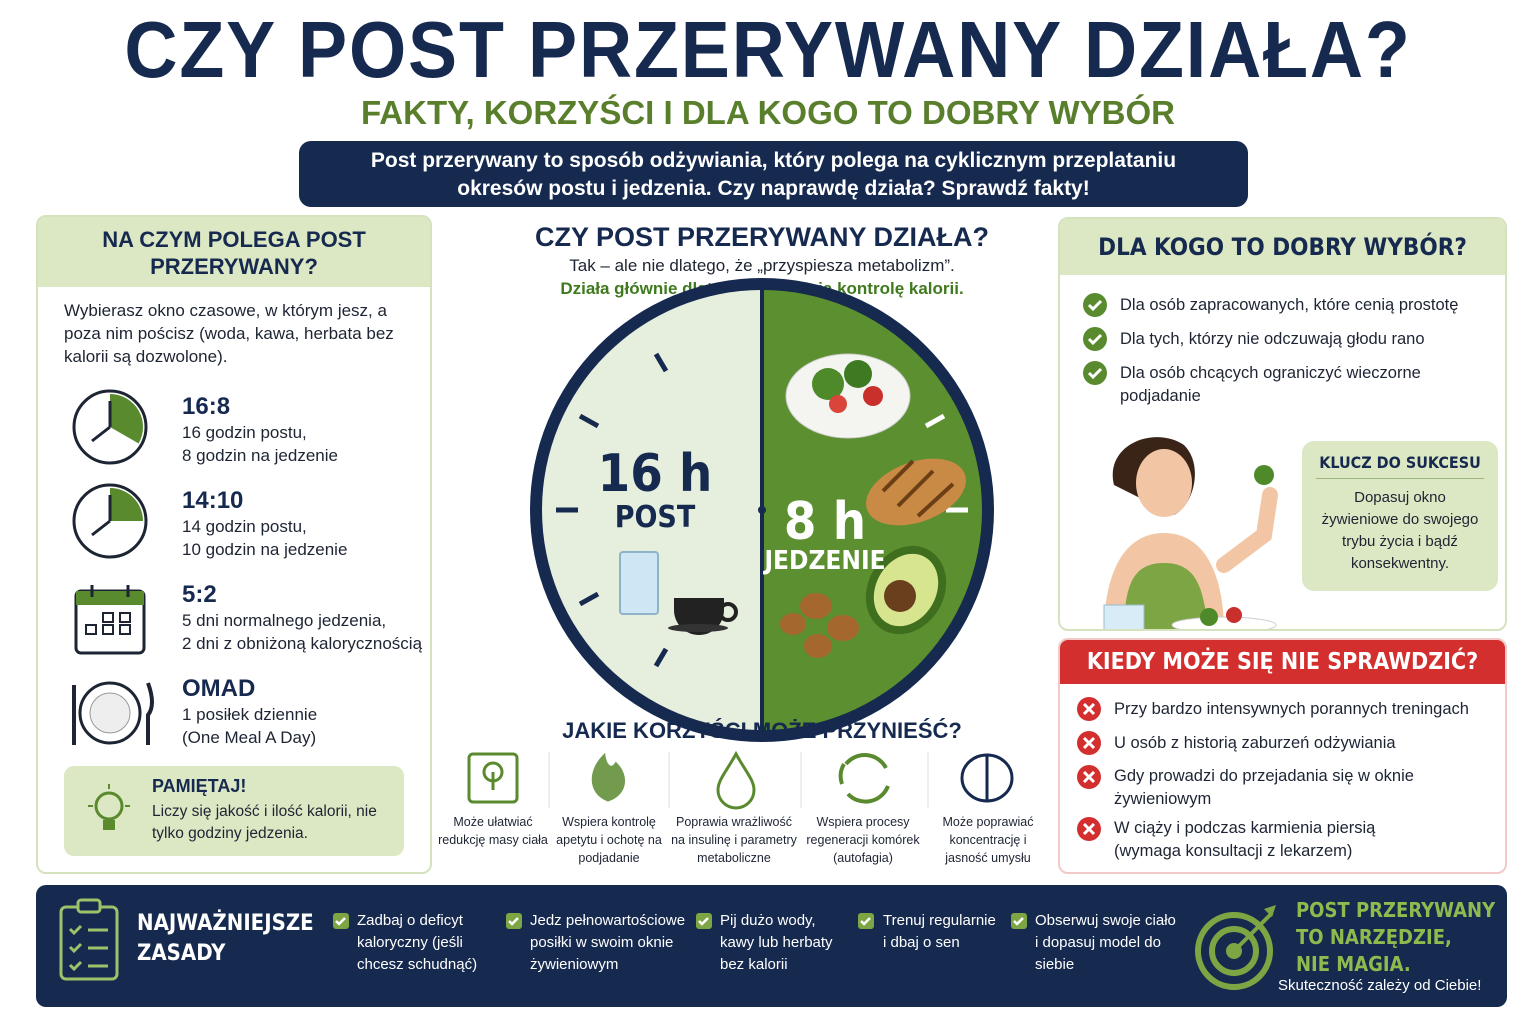  Describe the element at coordinates (655, 474) in the screenshot. I see `fast-hours: 16 h` at that location.